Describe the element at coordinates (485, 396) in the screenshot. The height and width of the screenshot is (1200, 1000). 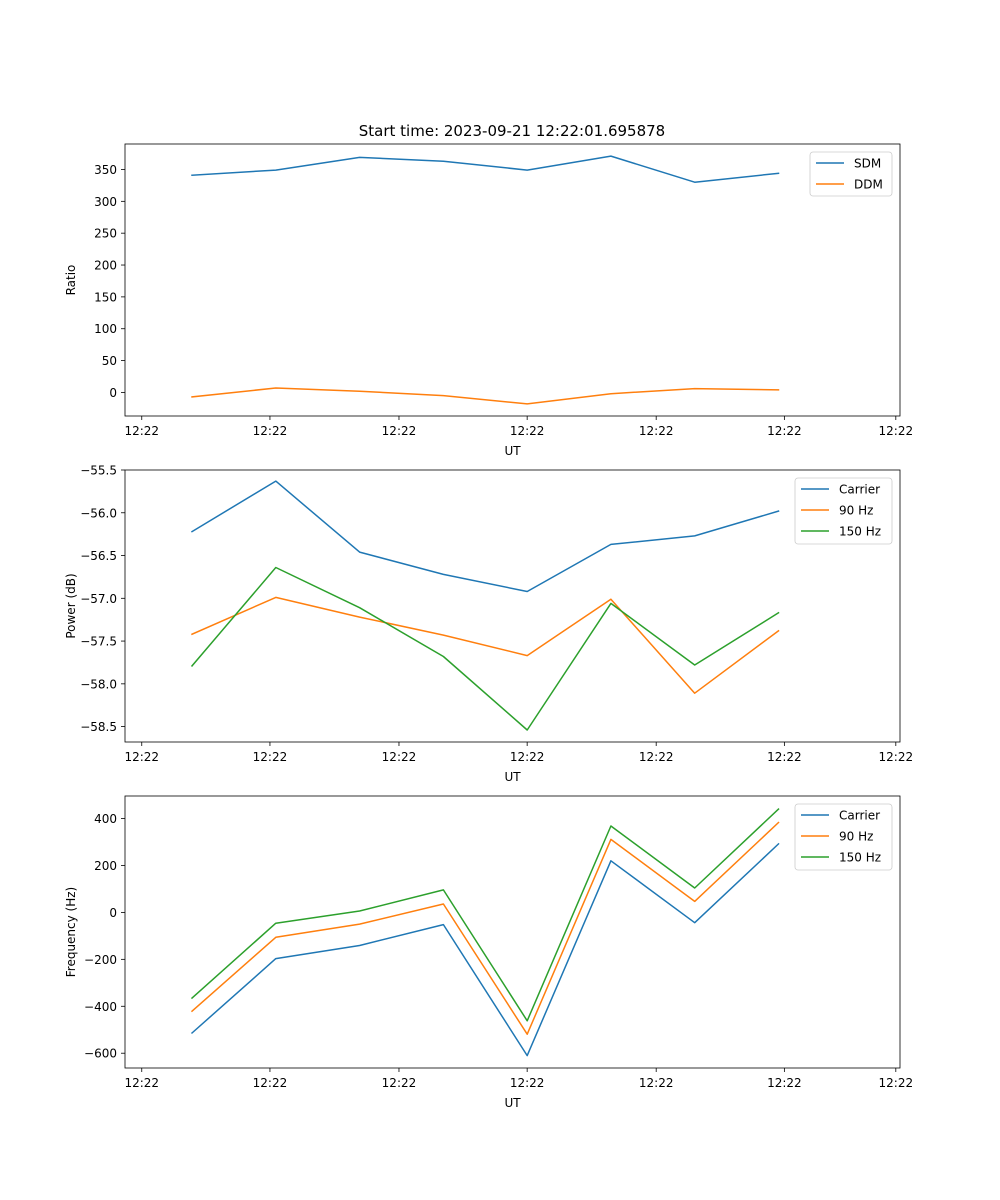
I see `series-line-ddm` at that location.